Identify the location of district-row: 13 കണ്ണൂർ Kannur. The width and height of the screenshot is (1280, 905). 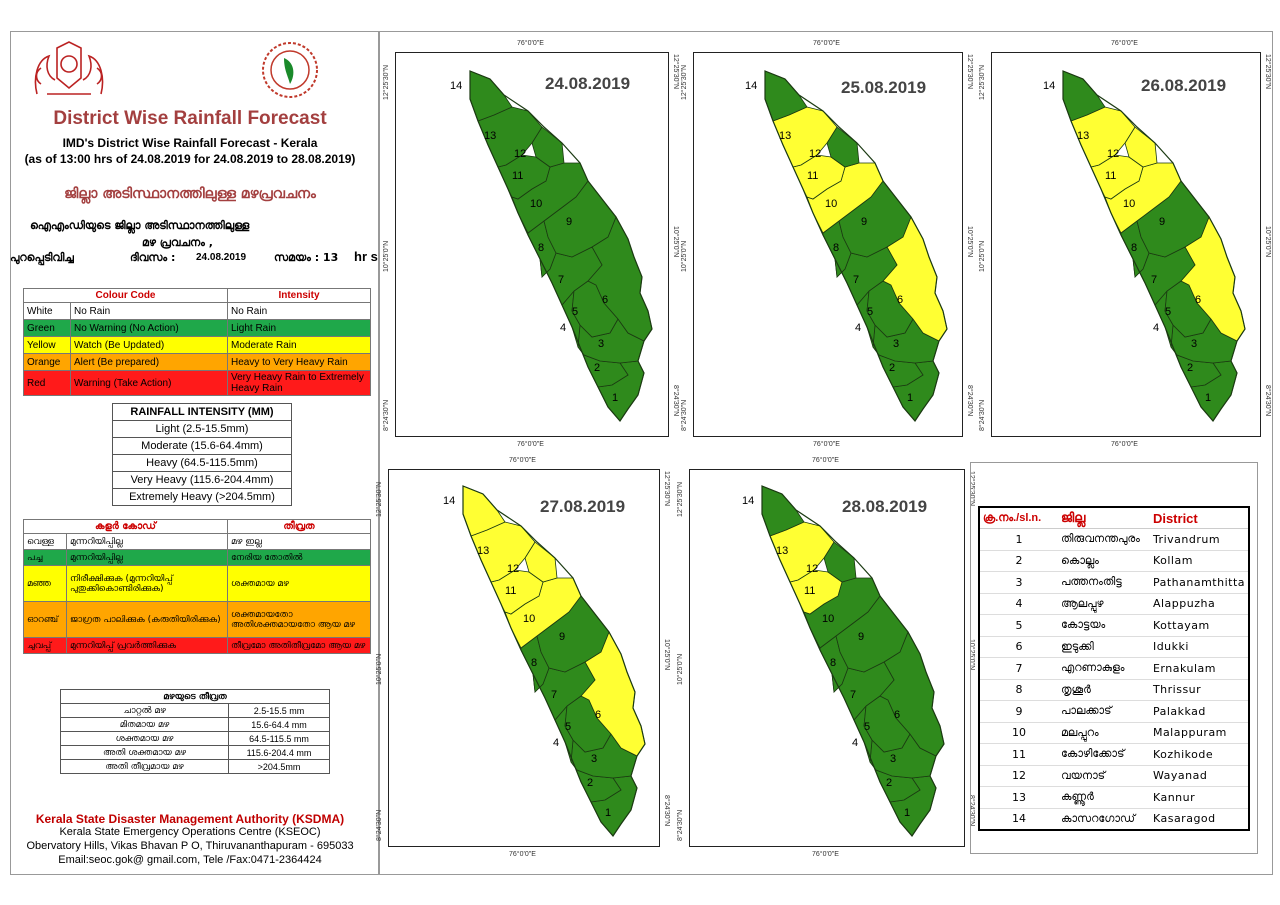
(1114, 797).